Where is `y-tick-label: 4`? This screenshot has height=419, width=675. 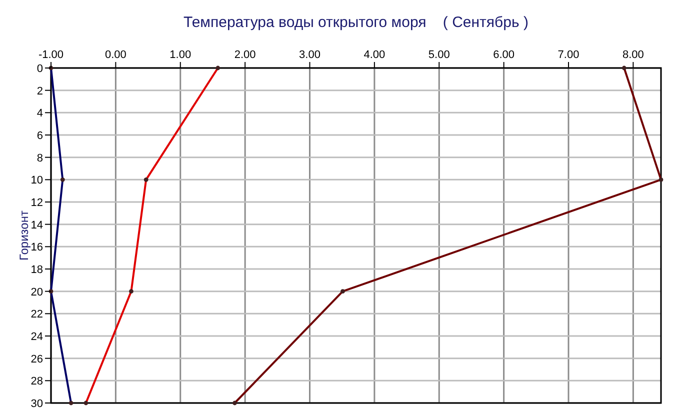 y-tick-label: 4 is located at coordinates (39, 114).